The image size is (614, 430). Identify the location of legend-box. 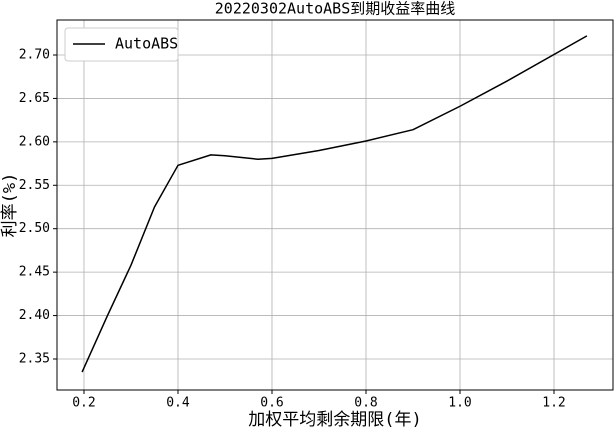
(121, 44).